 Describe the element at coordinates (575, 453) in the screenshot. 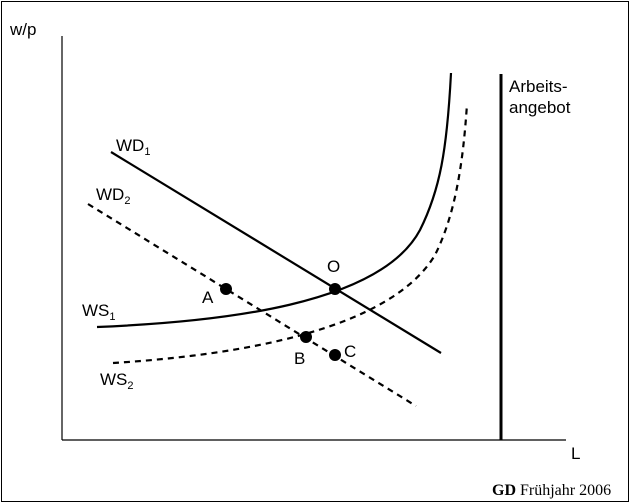

I see `x-axis-label: L` at that location.